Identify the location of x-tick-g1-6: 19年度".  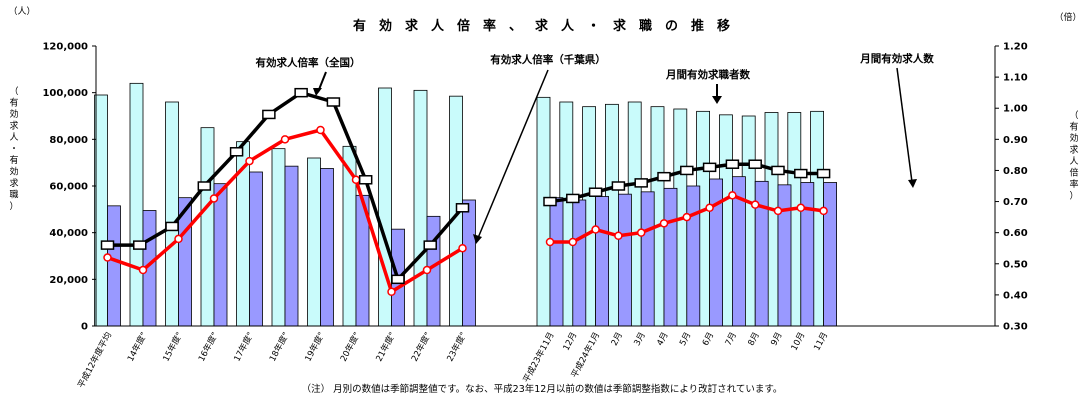
(315, 346).